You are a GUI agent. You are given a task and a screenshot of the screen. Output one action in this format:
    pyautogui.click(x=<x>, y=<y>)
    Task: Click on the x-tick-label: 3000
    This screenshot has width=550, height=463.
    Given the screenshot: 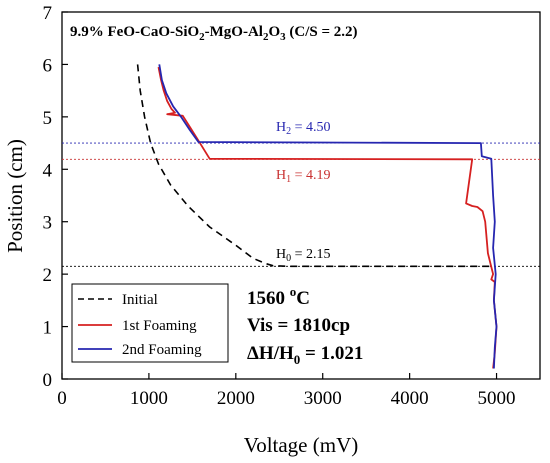 What is the action you would take?
    pyautogui.click(x=323, y=398)
    